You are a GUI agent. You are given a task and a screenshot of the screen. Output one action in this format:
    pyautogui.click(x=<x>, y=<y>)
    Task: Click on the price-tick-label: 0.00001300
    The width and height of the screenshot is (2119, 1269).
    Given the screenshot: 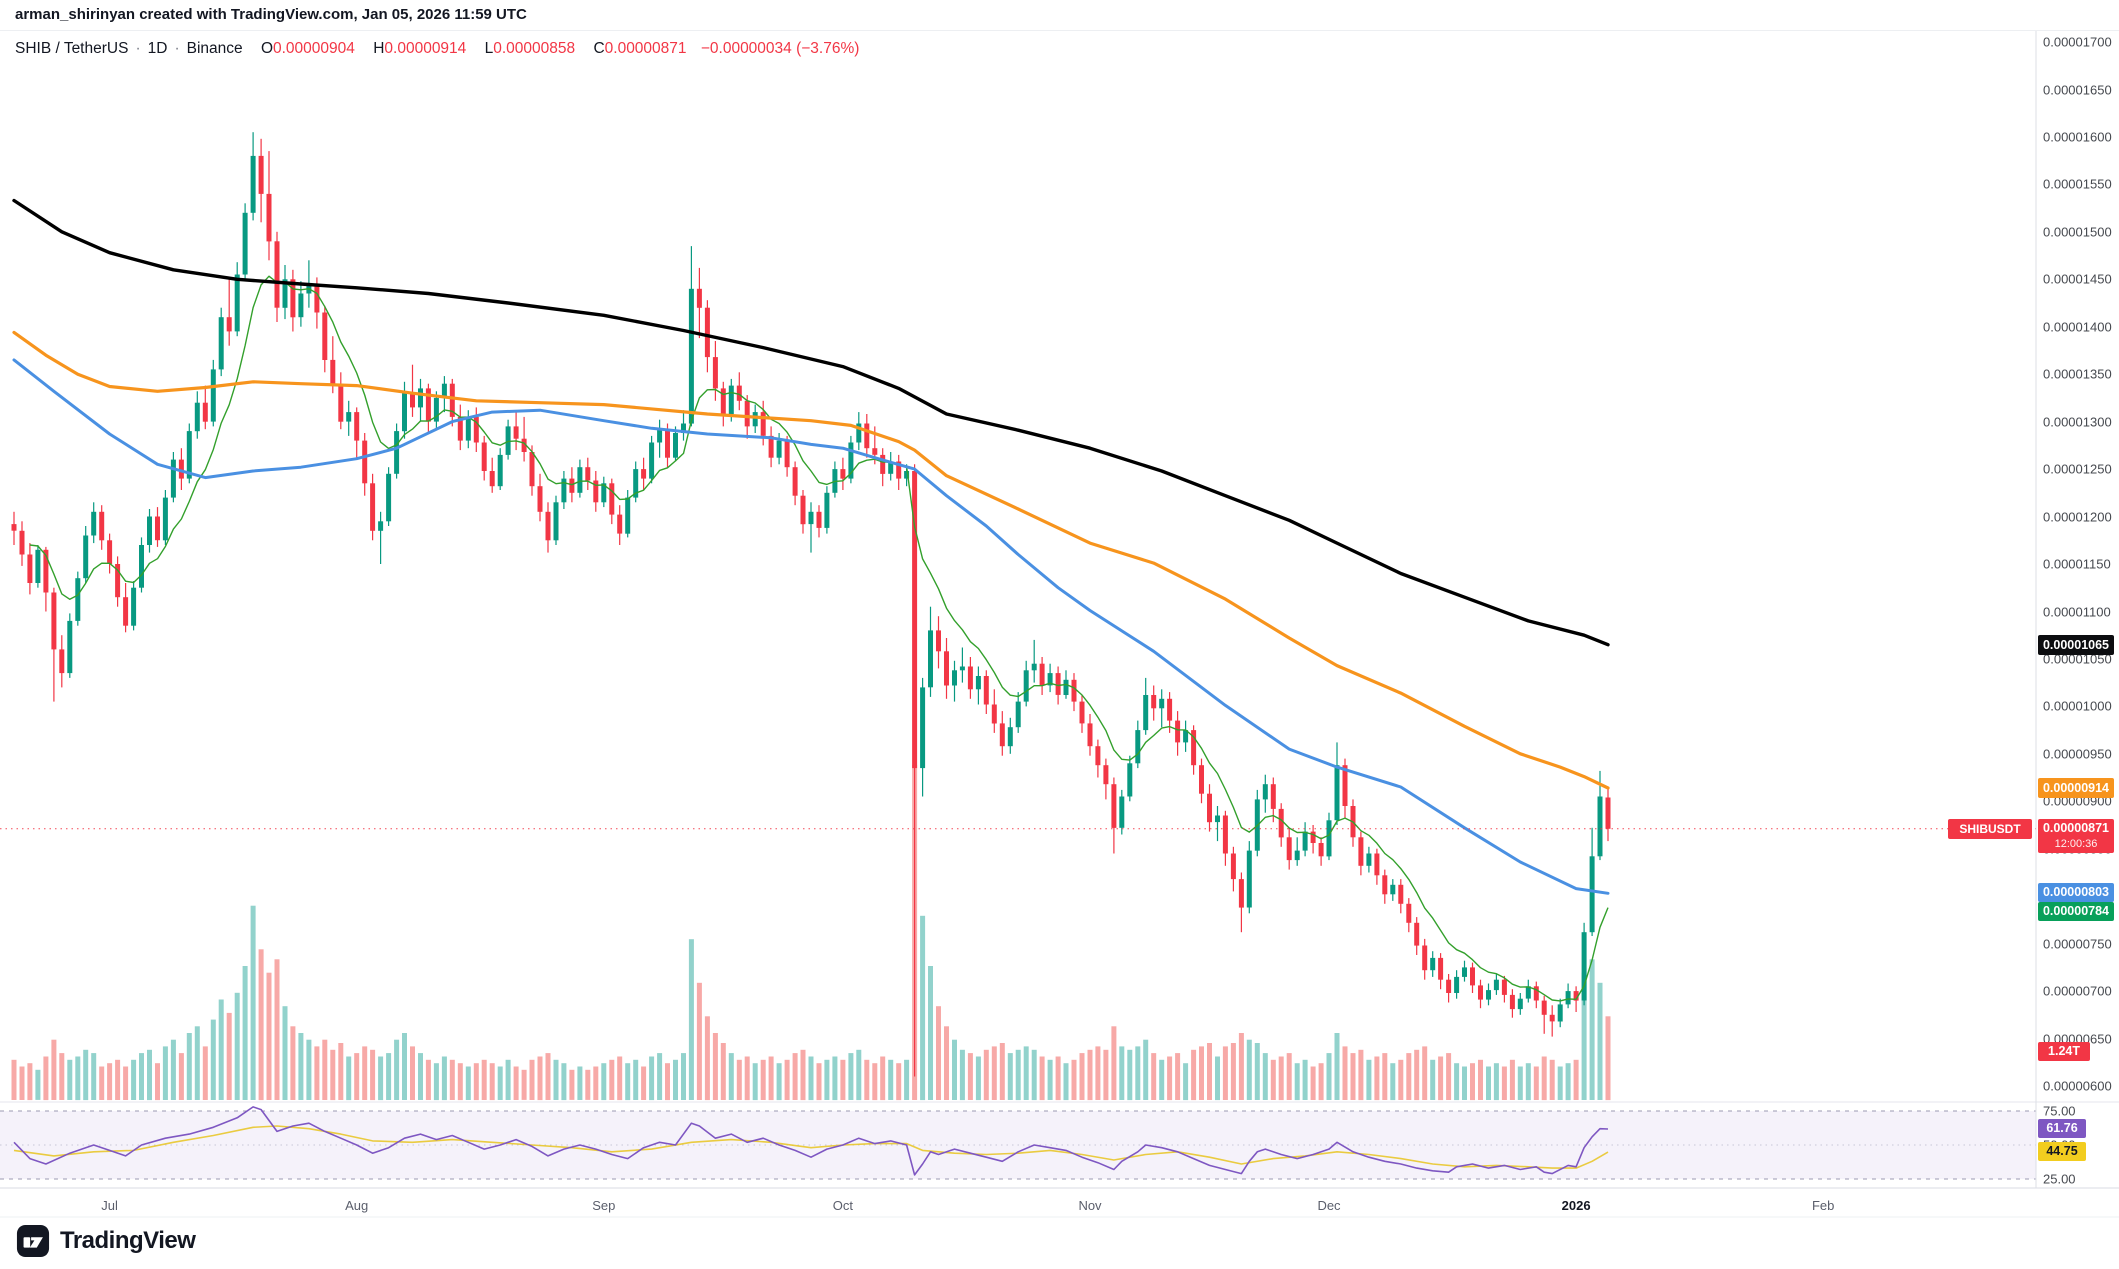 What is the action you would take?
    pyautogui.click(x=2077, y=422)
    